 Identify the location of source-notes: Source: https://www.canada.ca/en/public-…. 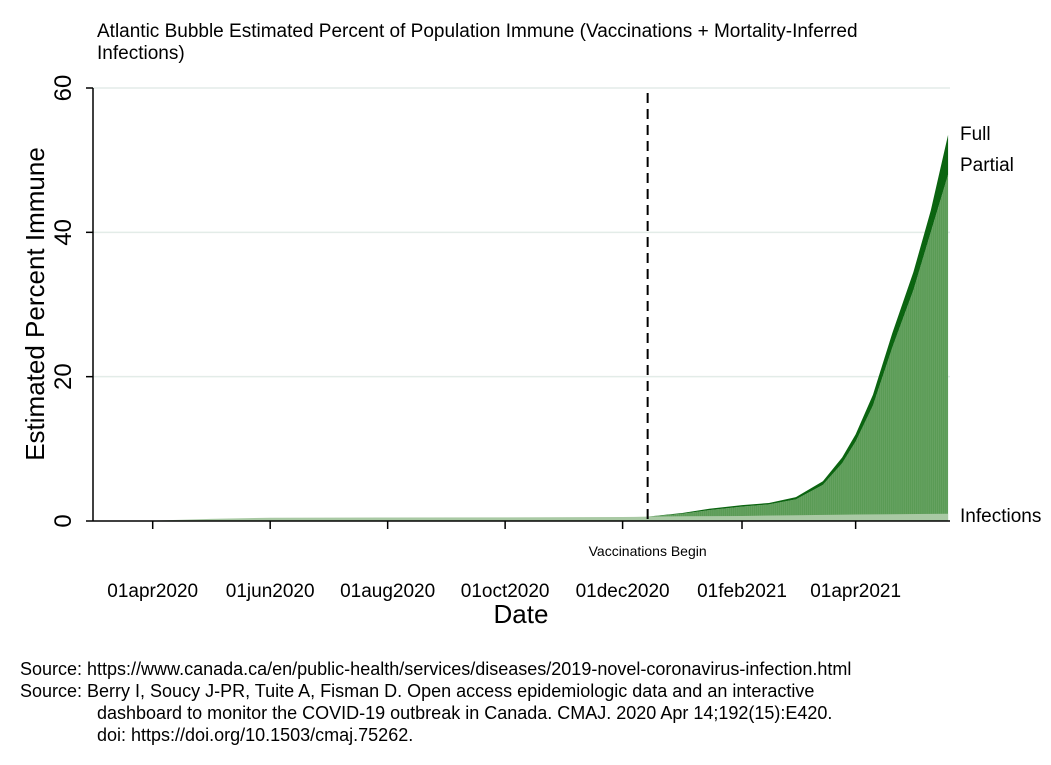
(435, 702).